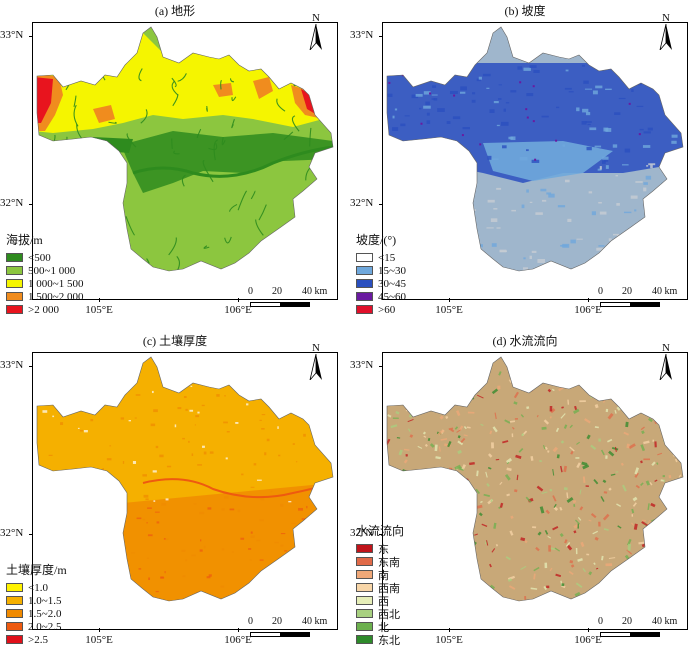 This screenshot has height=660, width=700. What do you see at coordinates (383, 627) in the screenshot?
I see `legend-label: 北` at bounding box center [383, 627].